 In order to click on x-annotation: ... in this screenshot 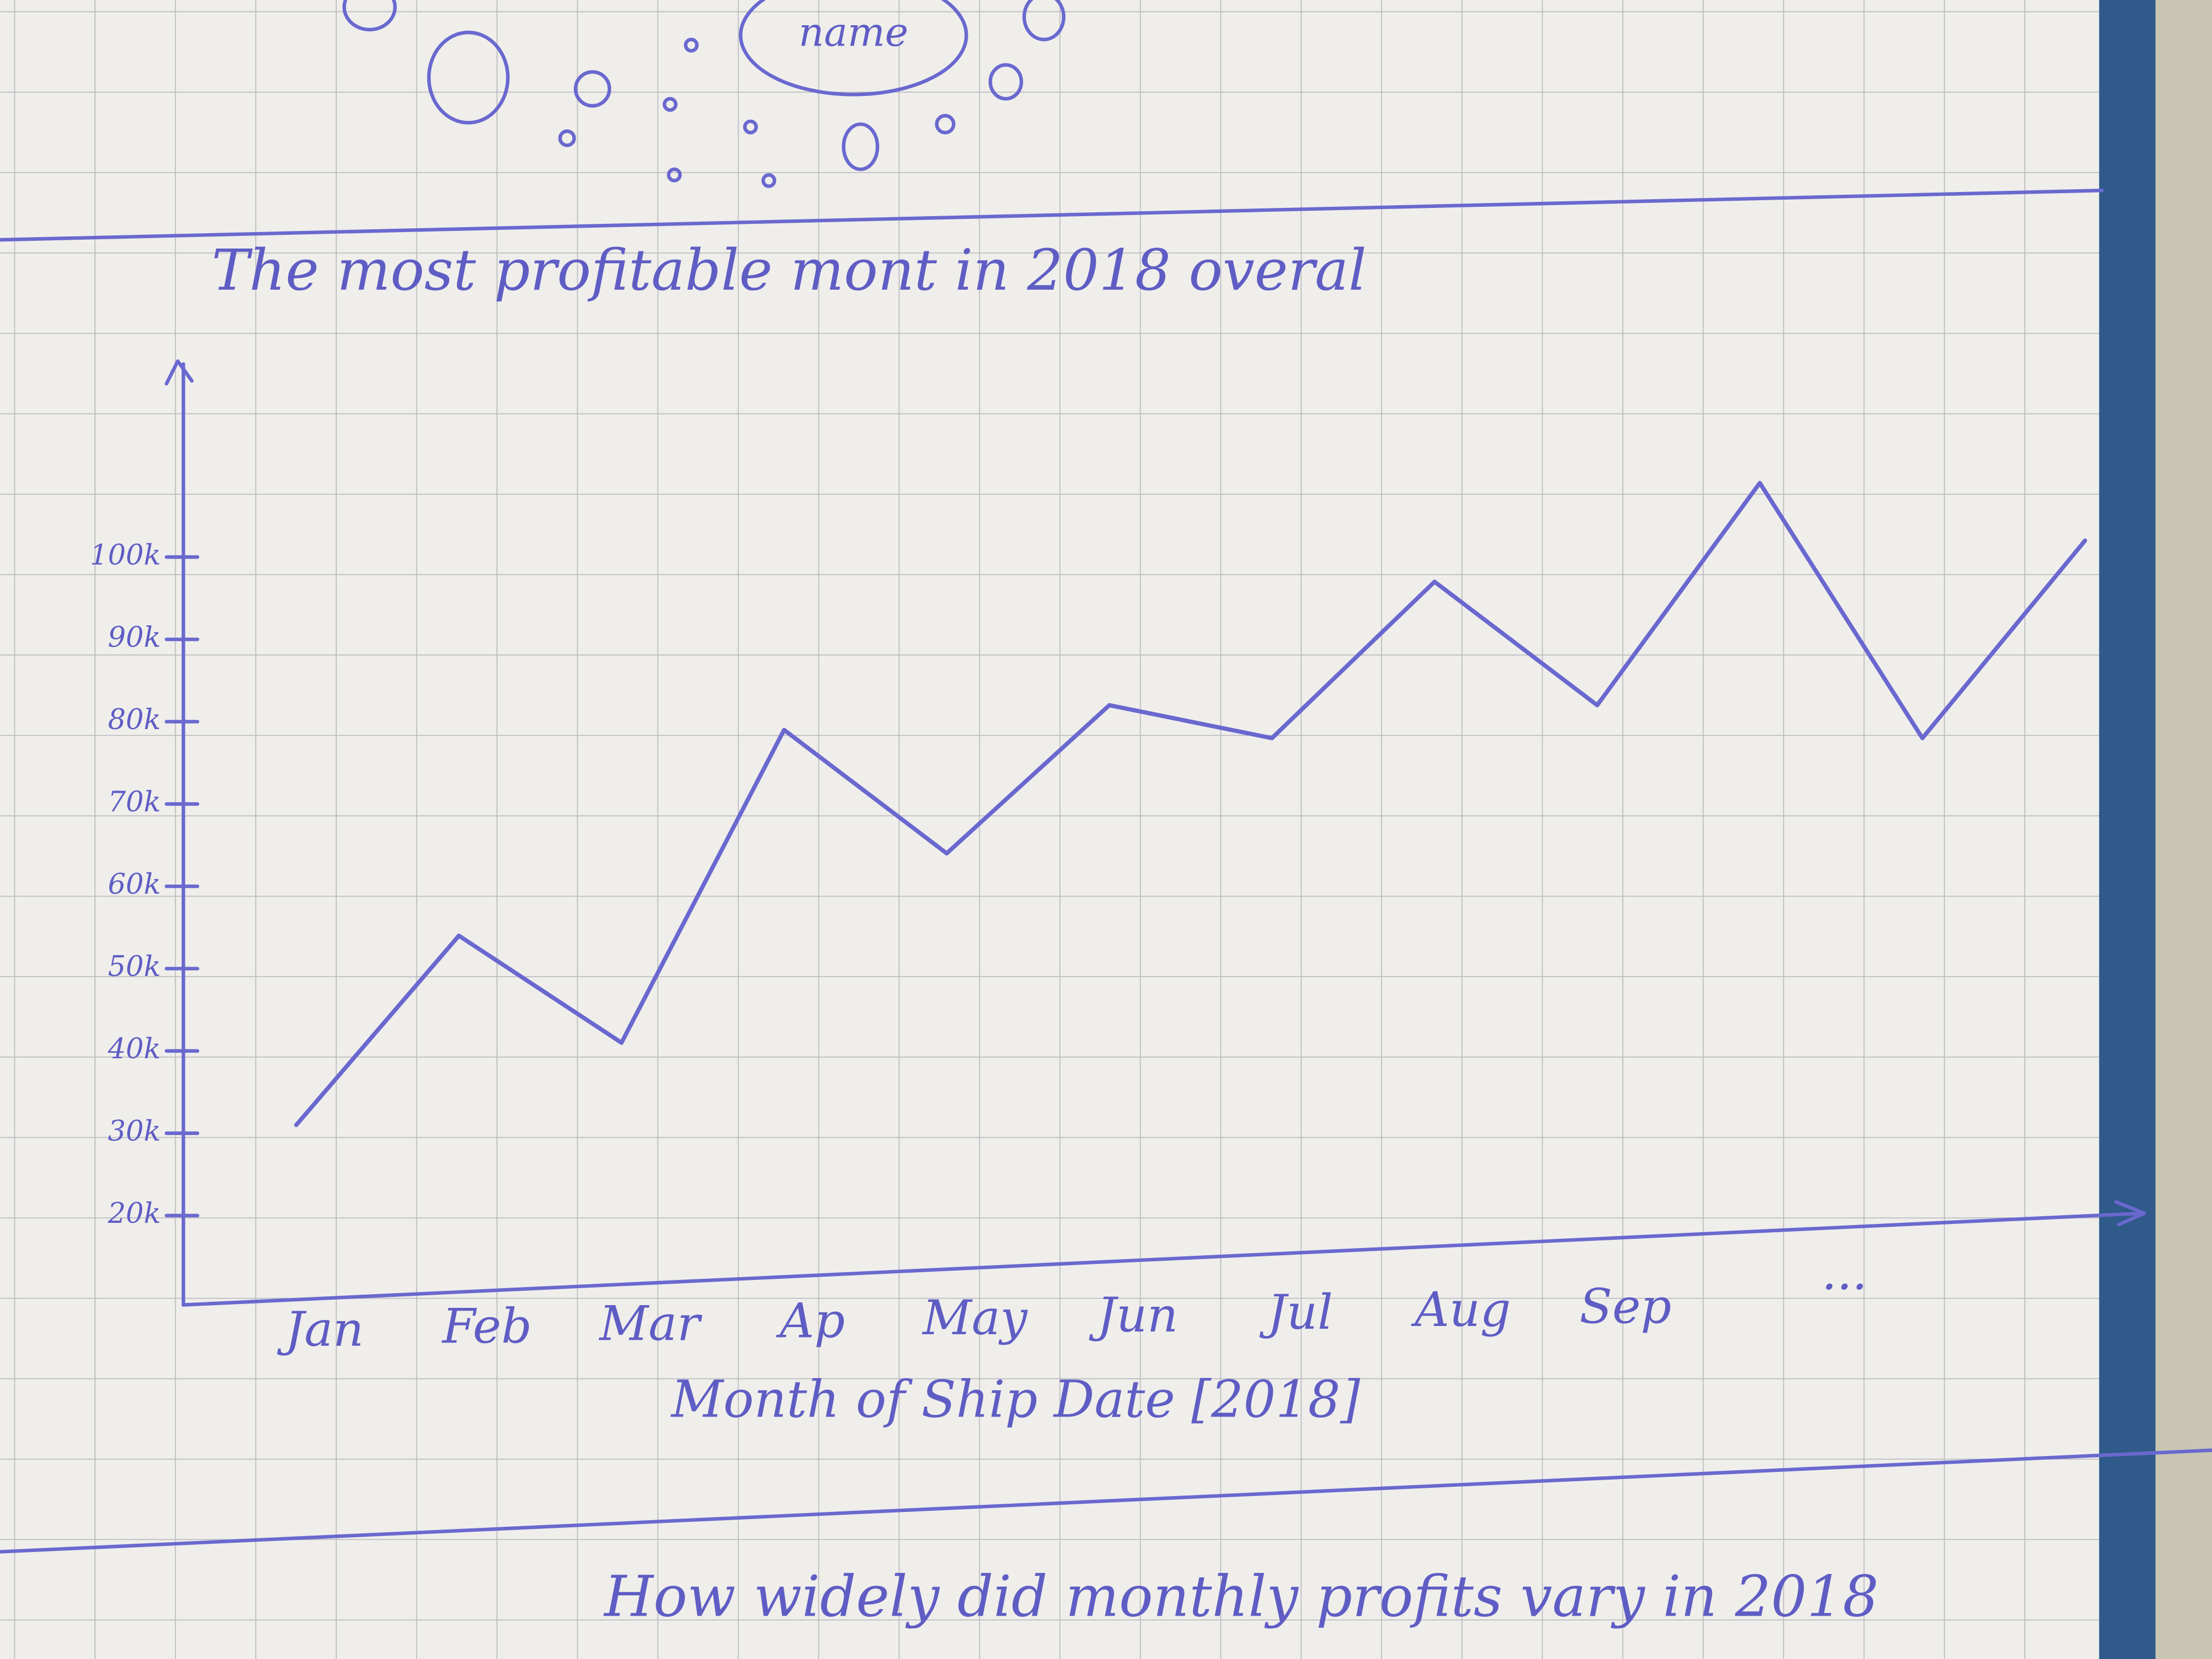, I will do `click(1844, 1273)`.